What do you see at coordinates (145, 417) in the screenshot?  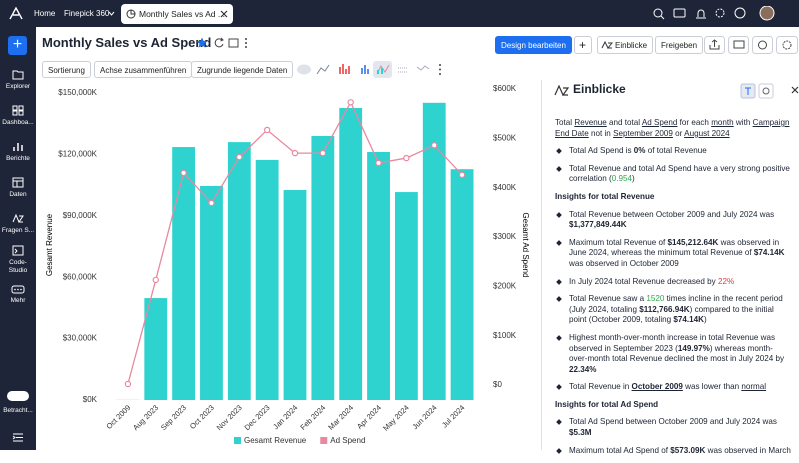 I see `x-tick-label: Aug 2023` at bounding box center [145, 417].